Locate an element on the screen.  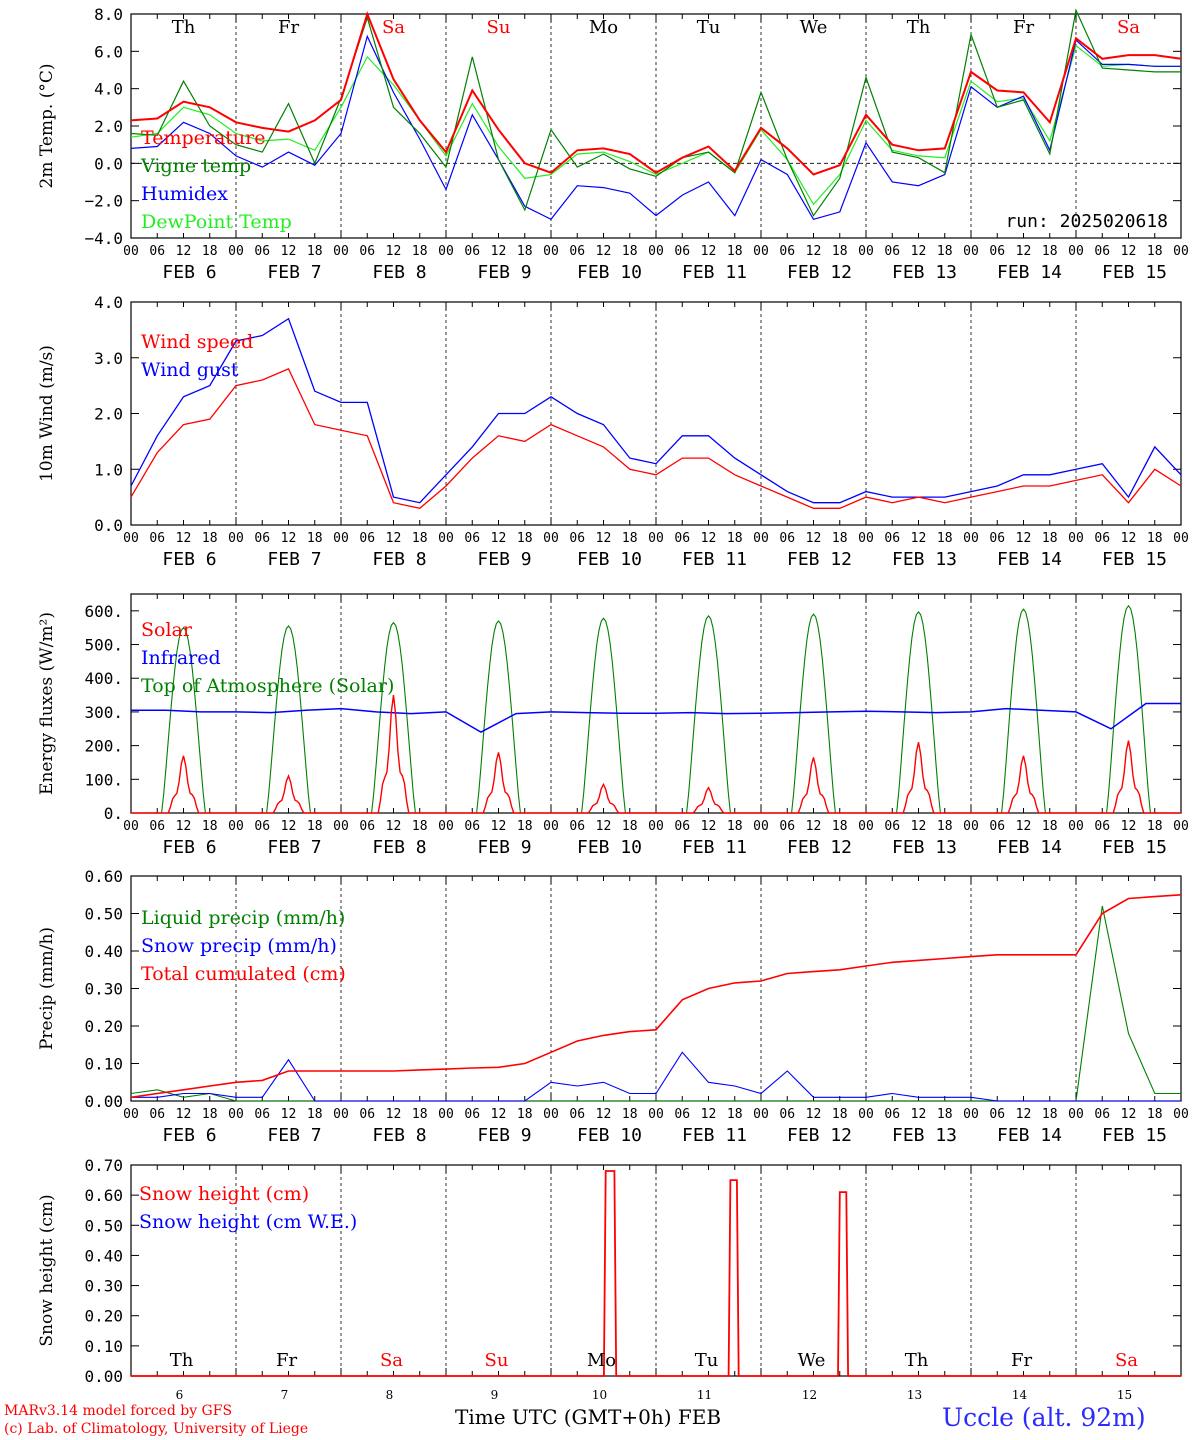
station-label: Uccle (alt. 92m) is located at coordinates (1044, 1417).